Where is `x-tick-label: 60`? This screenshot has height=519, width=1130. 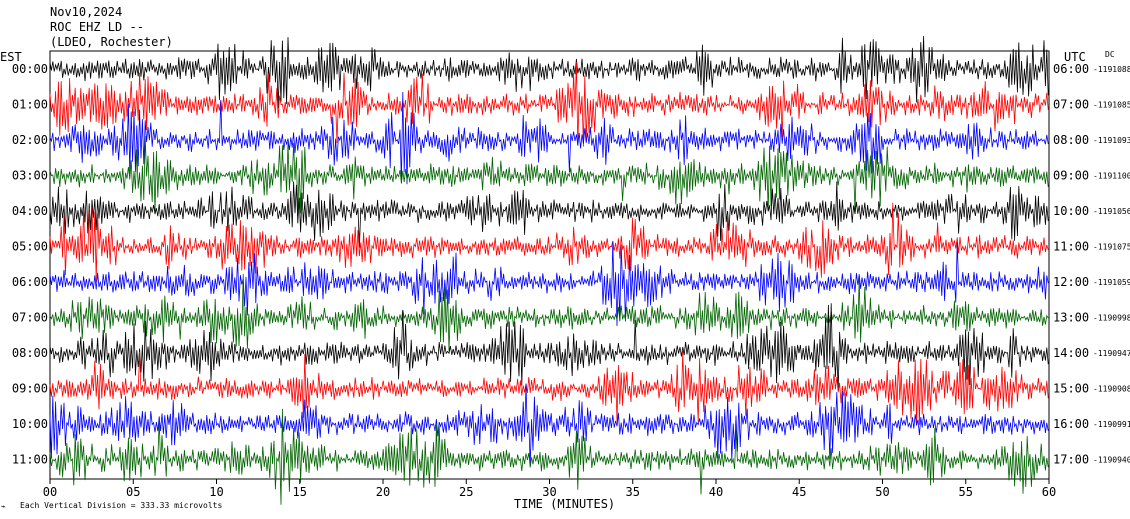 x-tick-label: 60 is located at coordinates (1049, 492).